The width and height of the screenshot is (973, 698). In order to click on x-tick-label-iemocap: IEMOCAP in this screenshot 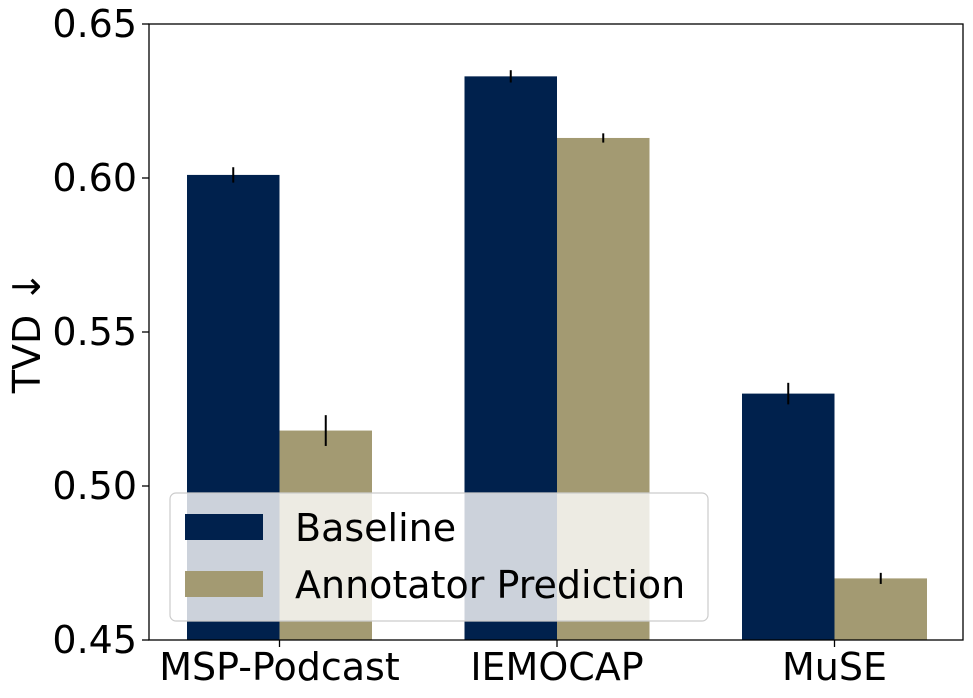, I will do `click(556, 667)`.